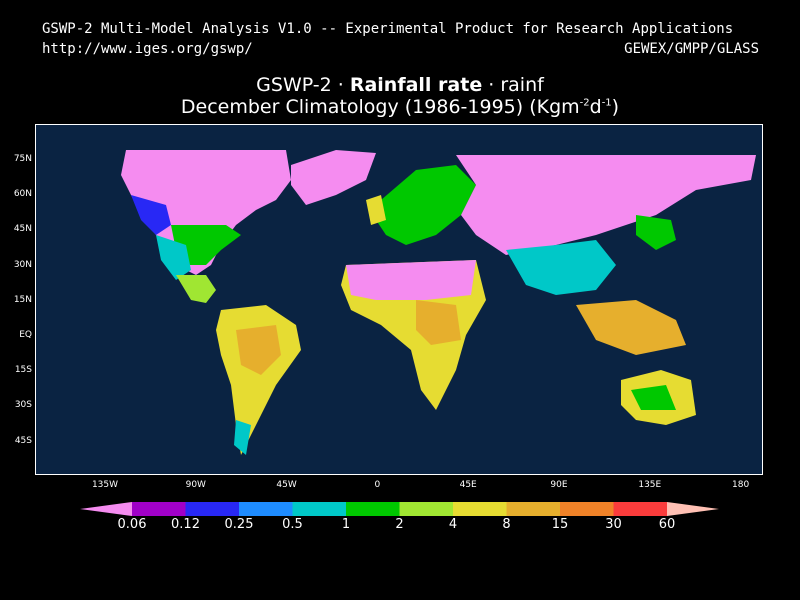 This screenshot has height=600, width=800. What do you see at coordinates (292, 524) in the screenshot?
I see `colorbar-label: 0.5` at bounding box center [292, 524].